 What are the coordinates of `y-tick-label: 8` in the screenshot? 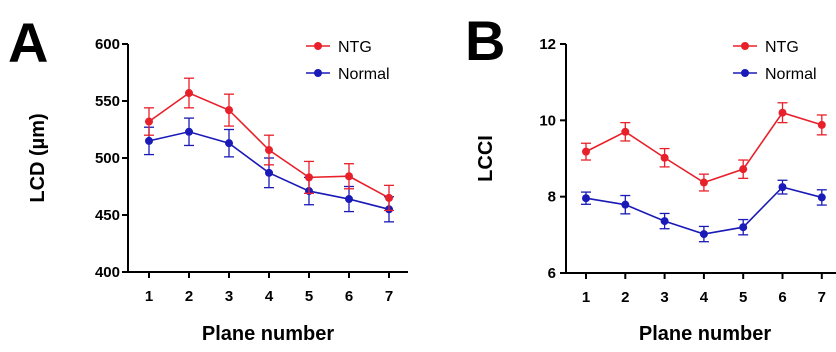 It's located at (552, 197).